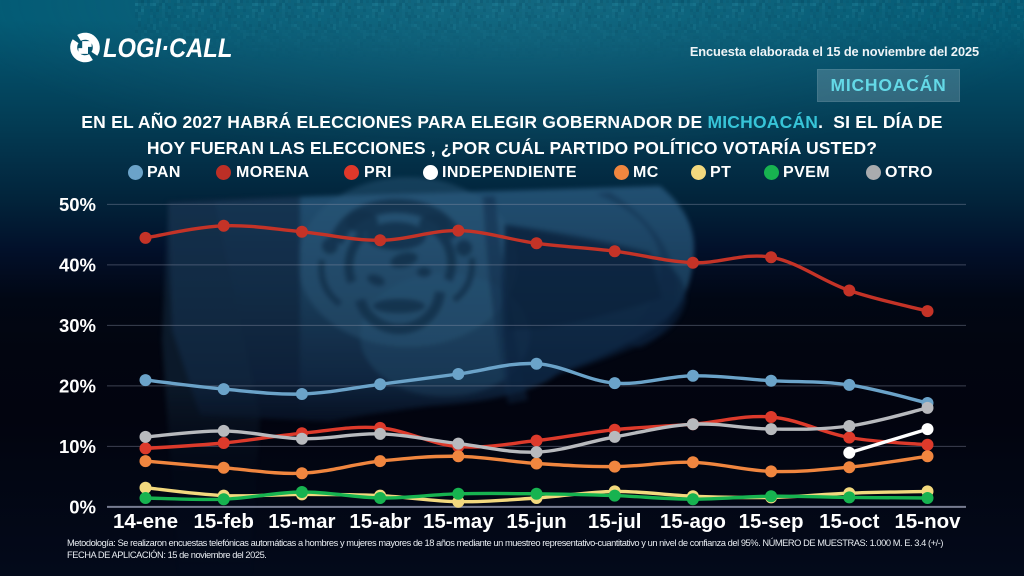 The height and width of the screenshot is (576, 1024). Describe the element at coordinates (301, 521) in the screenshot. I see `svg-text: 15-mar` at that location.